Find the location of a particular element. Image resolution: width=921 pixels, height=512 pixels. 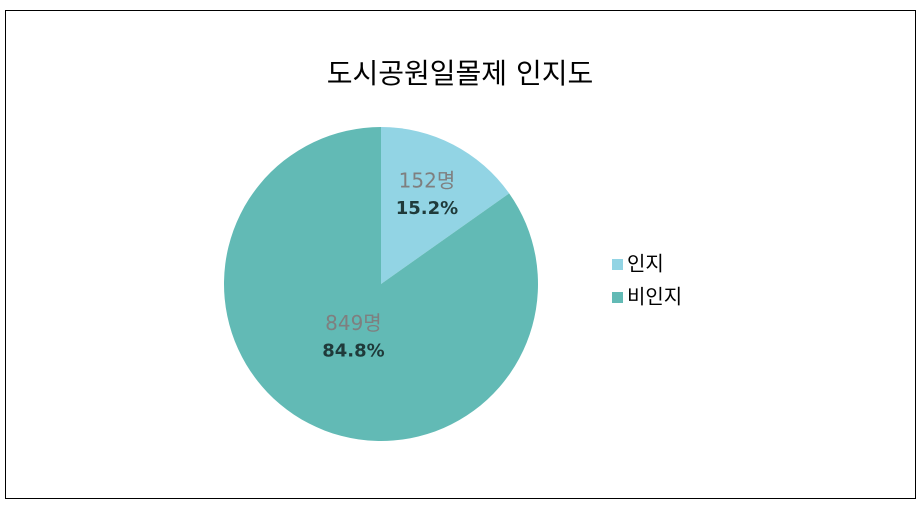

count-label: 152명 is located at coordinates (427, 181).